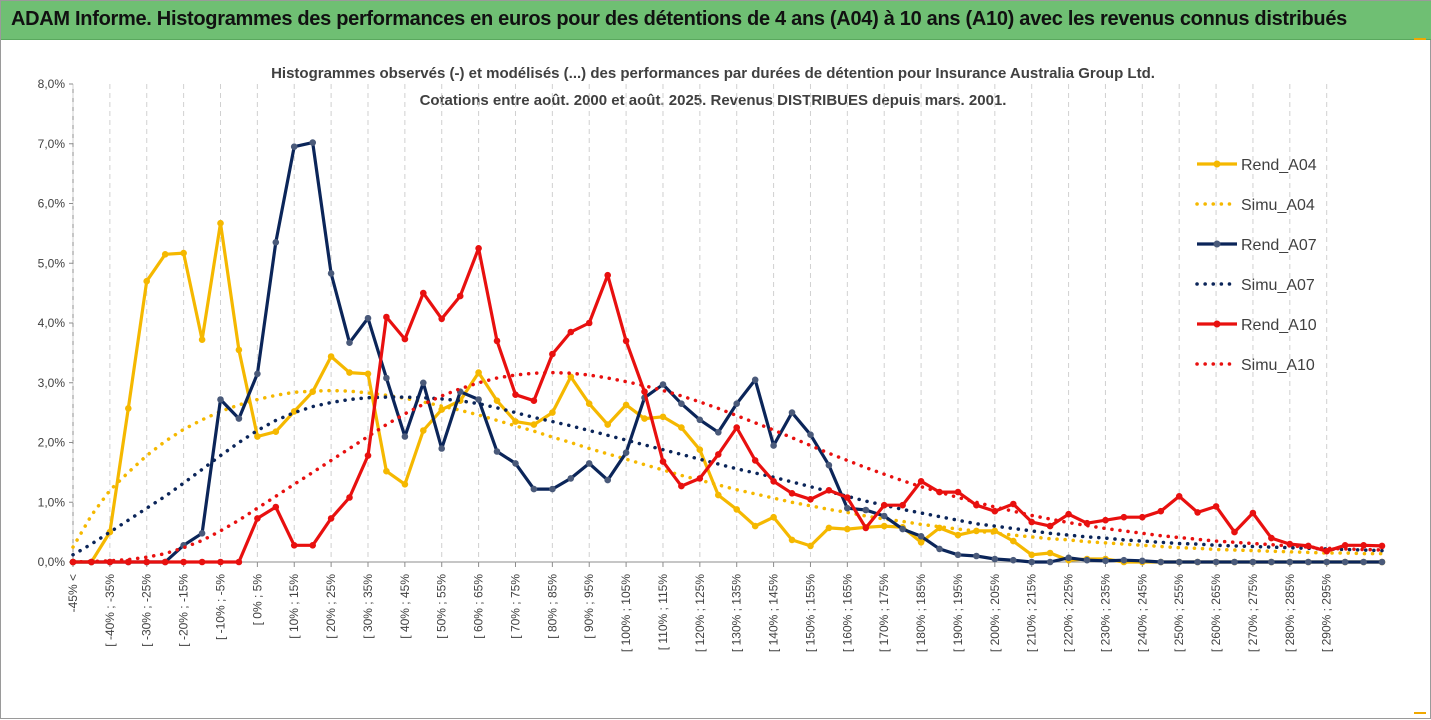 This screenshot has height=720, width=1431. What do you see at coordinates (55, 323) in the screenshot?
I see `y-axis-ticks: 0,0% 1,0% 2,0% 3,0% 4,0% 5,0% 6,0% 7,0% 8,0%` at bounding box center [55, 323].